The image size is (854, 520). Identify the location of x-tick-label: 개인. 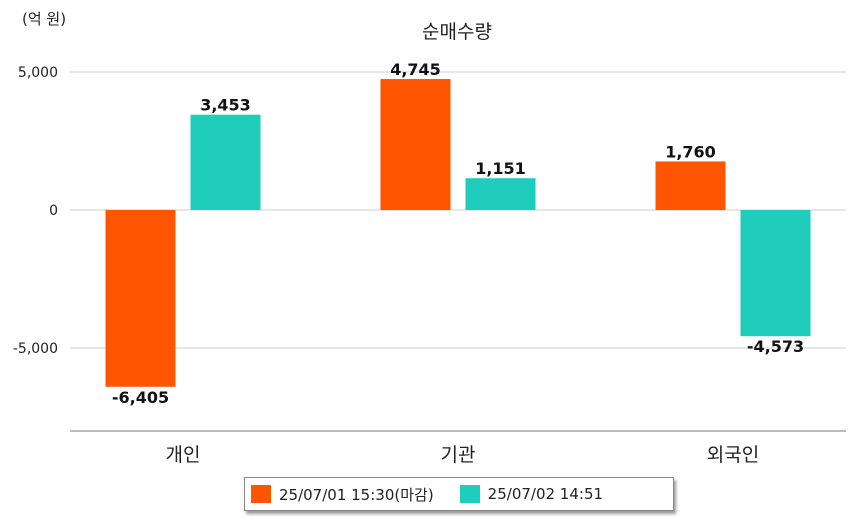
(183, 455).